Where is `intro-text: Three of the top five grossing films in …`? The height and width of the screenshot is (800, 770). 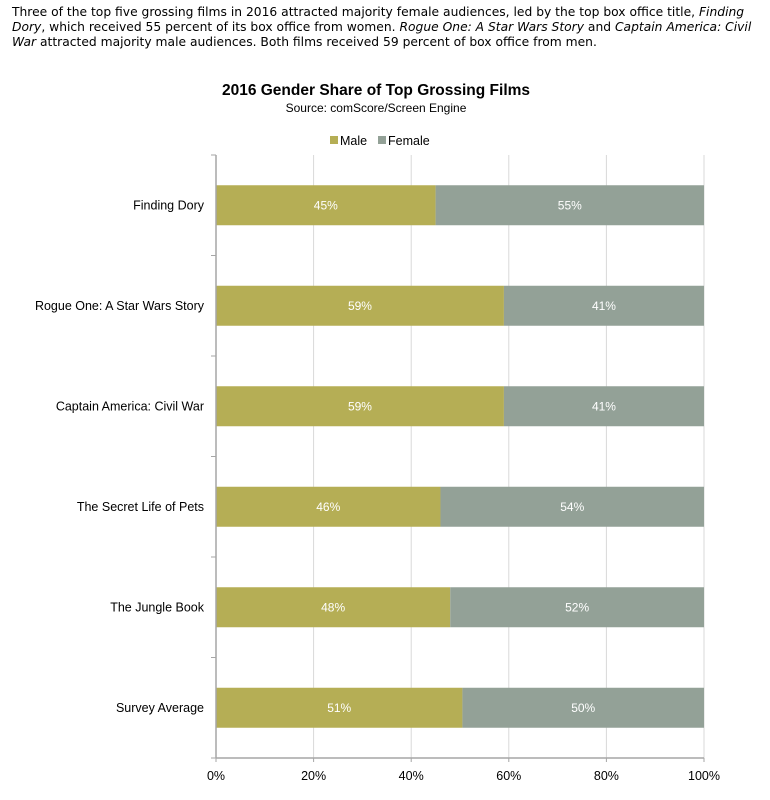 intro-text: Three of the top five grossing films in … is located at coordinates (355, 12).